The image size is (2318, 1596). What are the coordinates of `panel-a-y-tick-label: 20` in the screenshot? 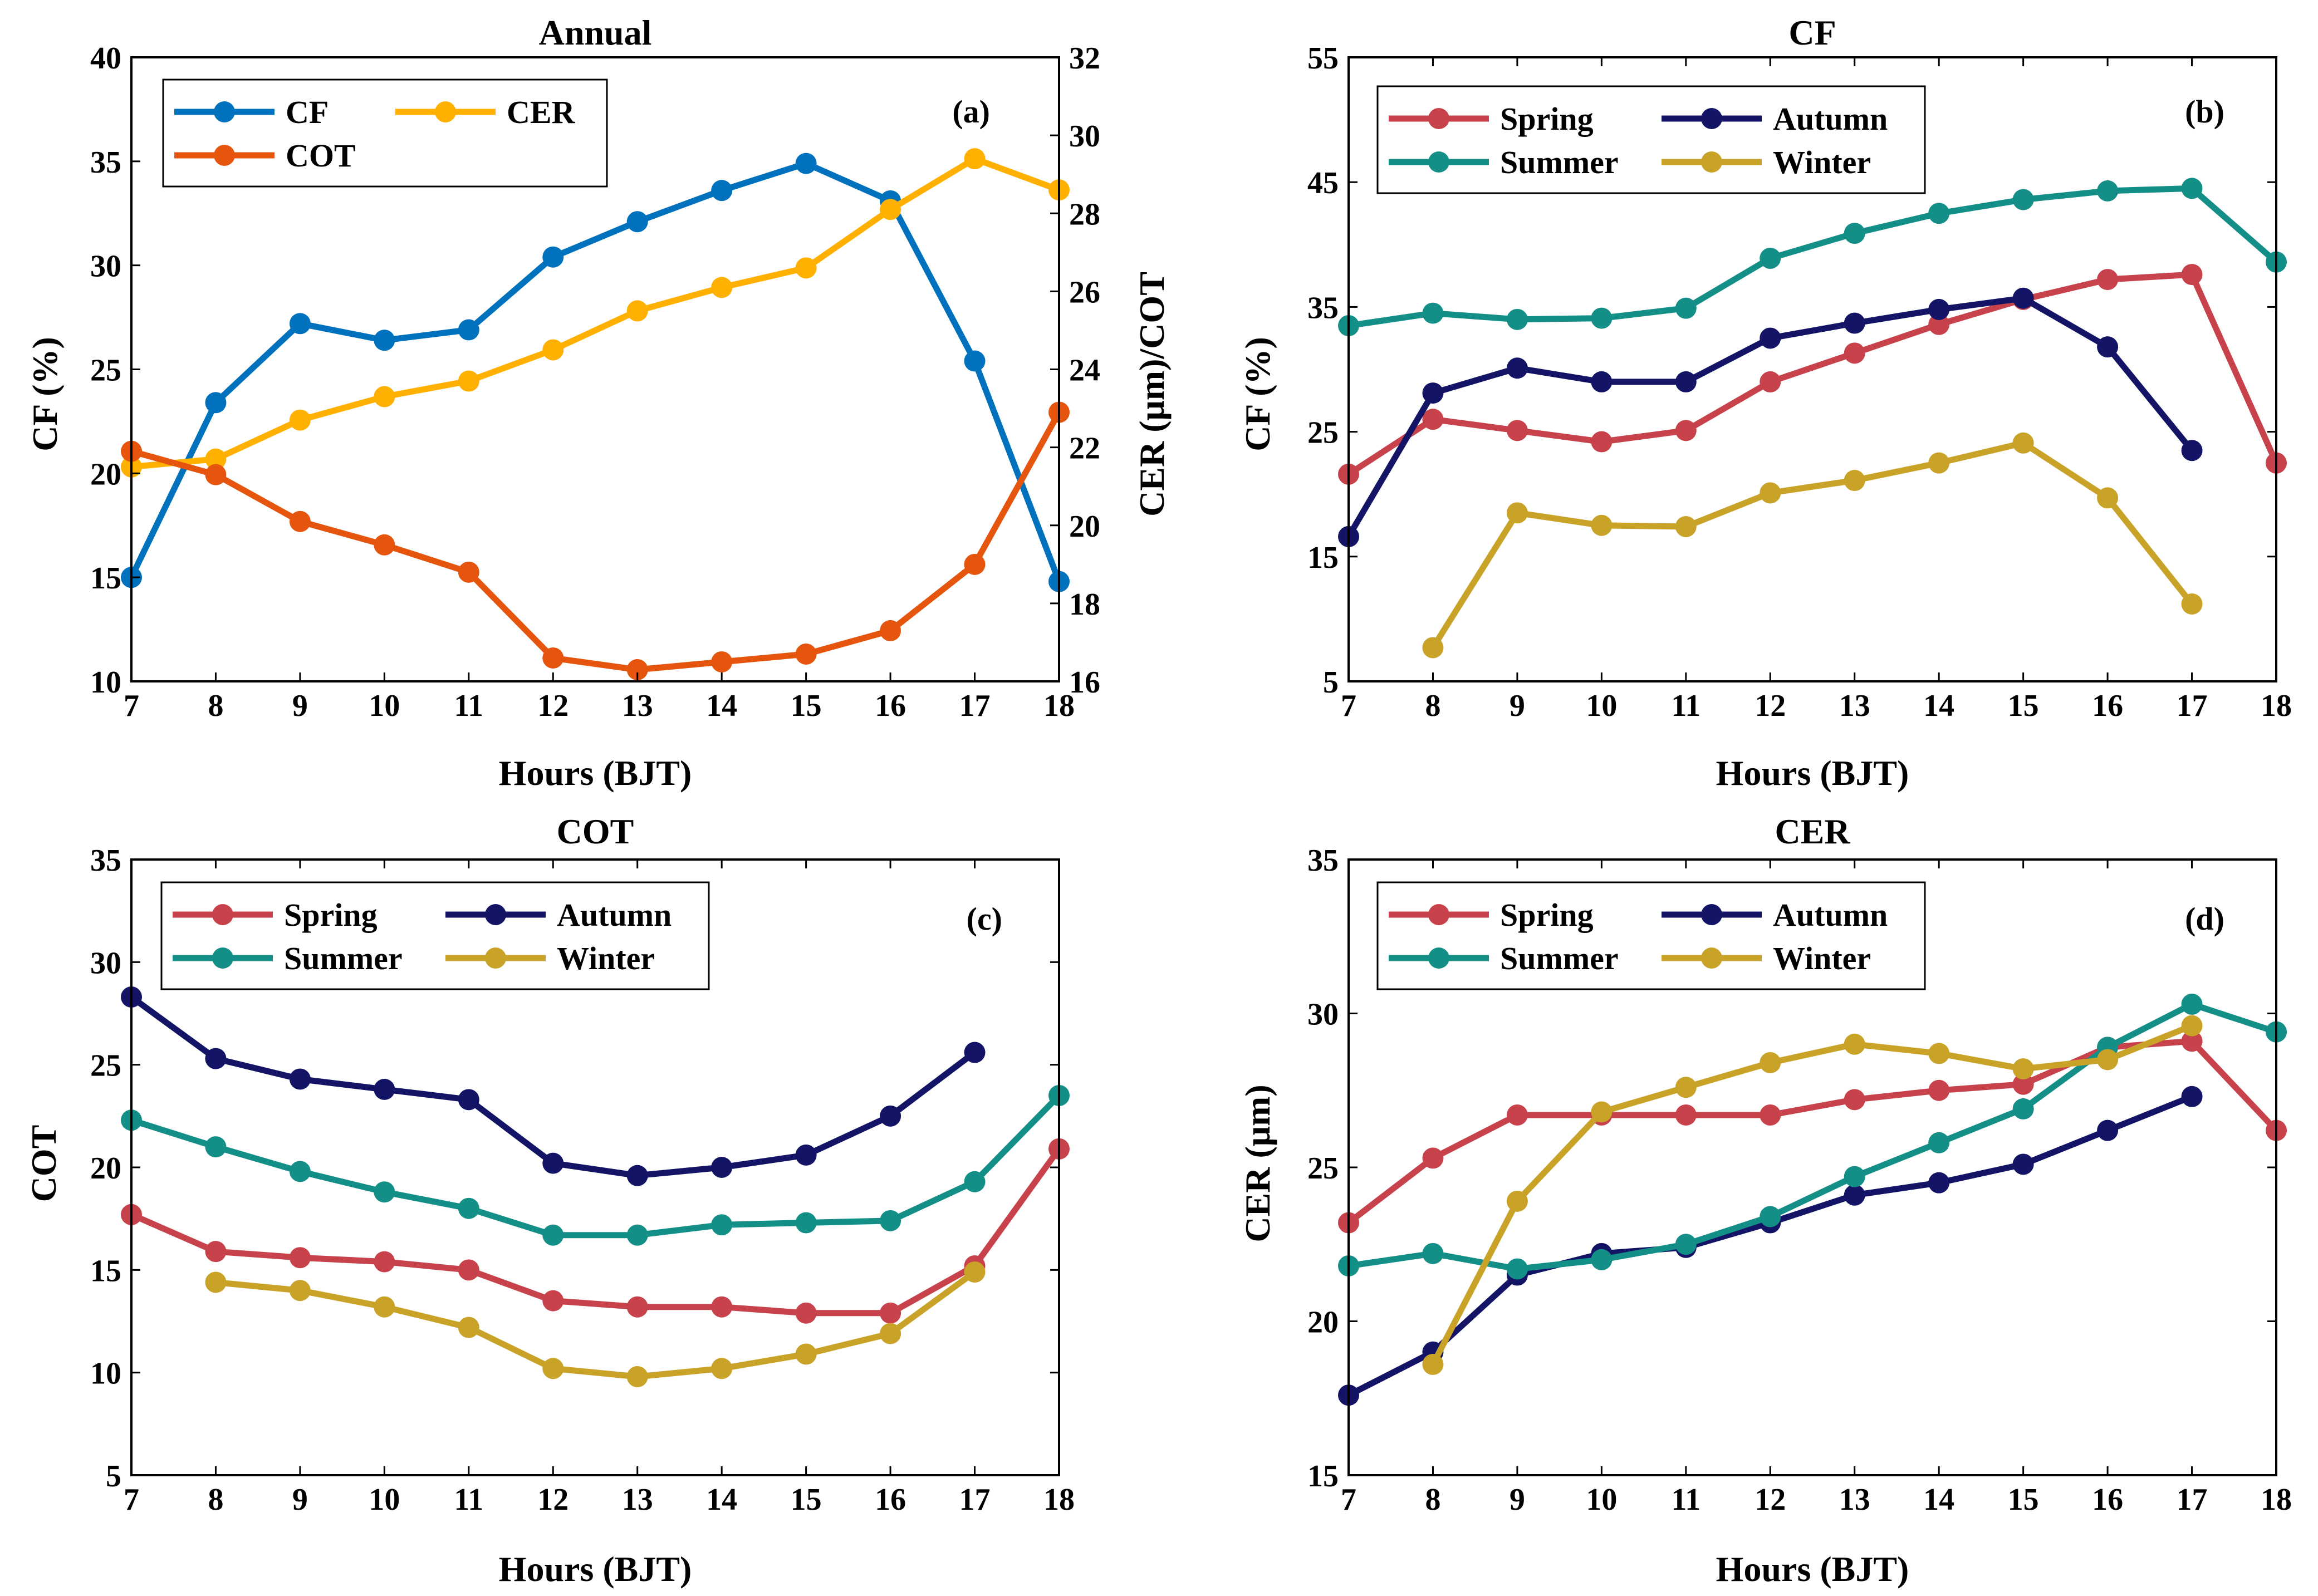 It's located at (105, 474).